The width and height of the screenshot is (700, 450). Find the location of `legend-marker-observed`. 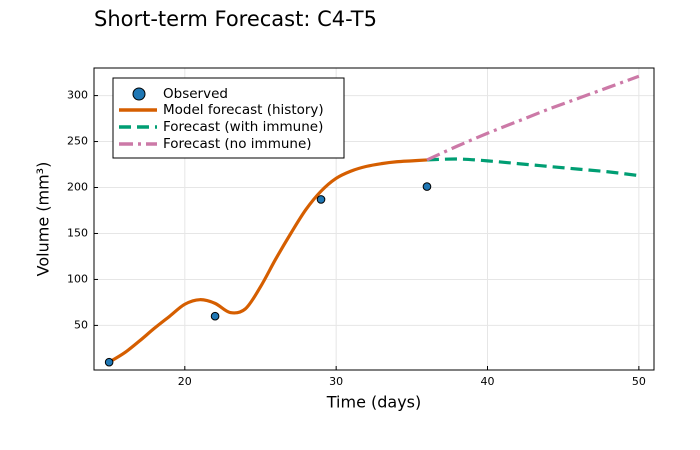

legend-marker-observed is located at coordinates (139, 94).